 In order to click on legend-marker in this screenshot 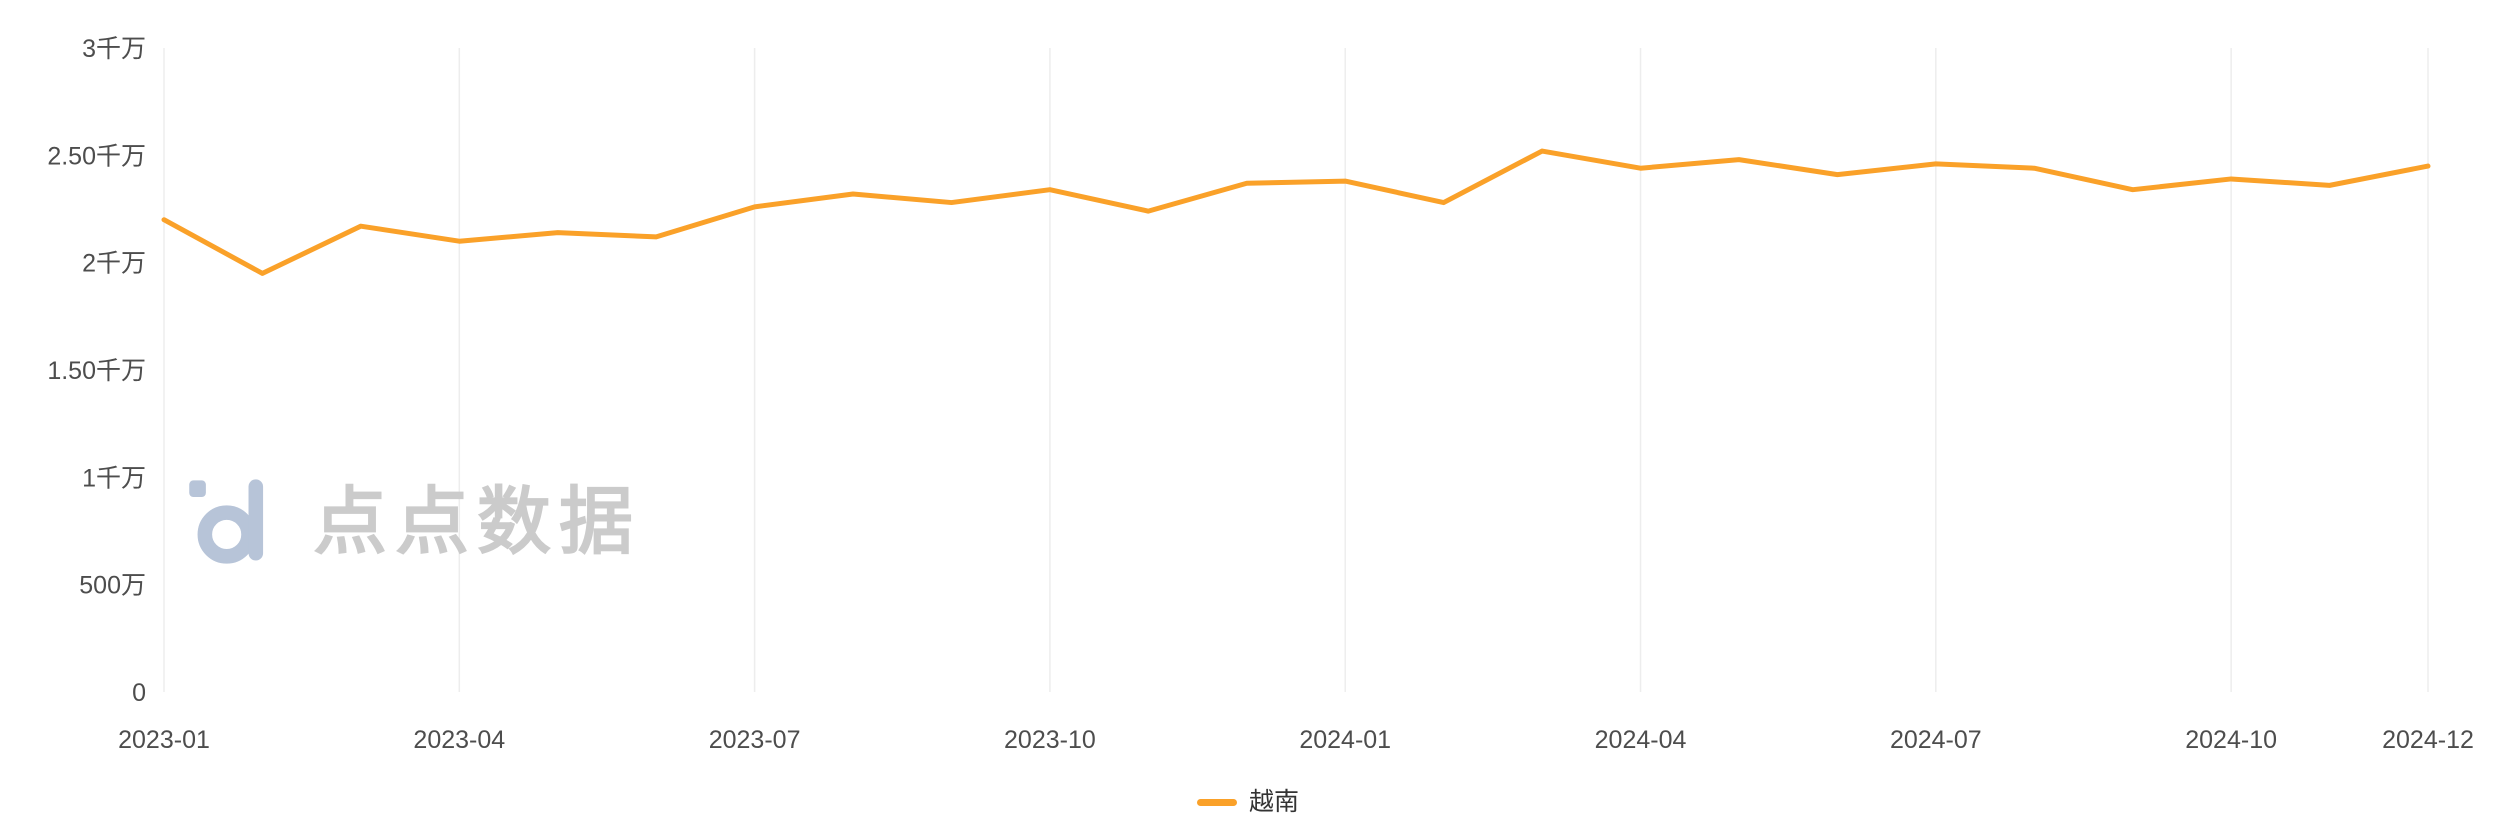, I will do `click(1216, 802)`.